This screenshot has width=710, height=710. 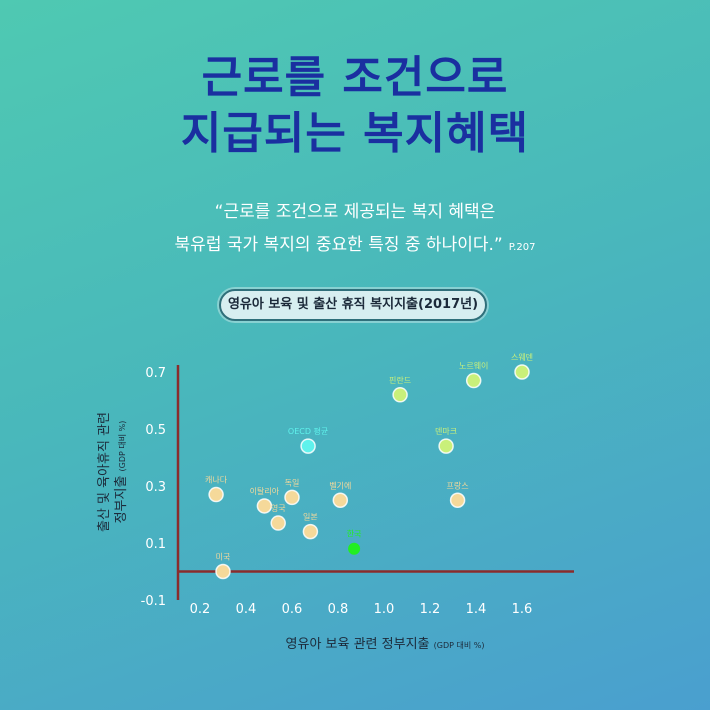 What do you see at coordinates (155, 373) in the screenshot?
I see `y-tick-label: 0.7` at bounding box center [155, 373].